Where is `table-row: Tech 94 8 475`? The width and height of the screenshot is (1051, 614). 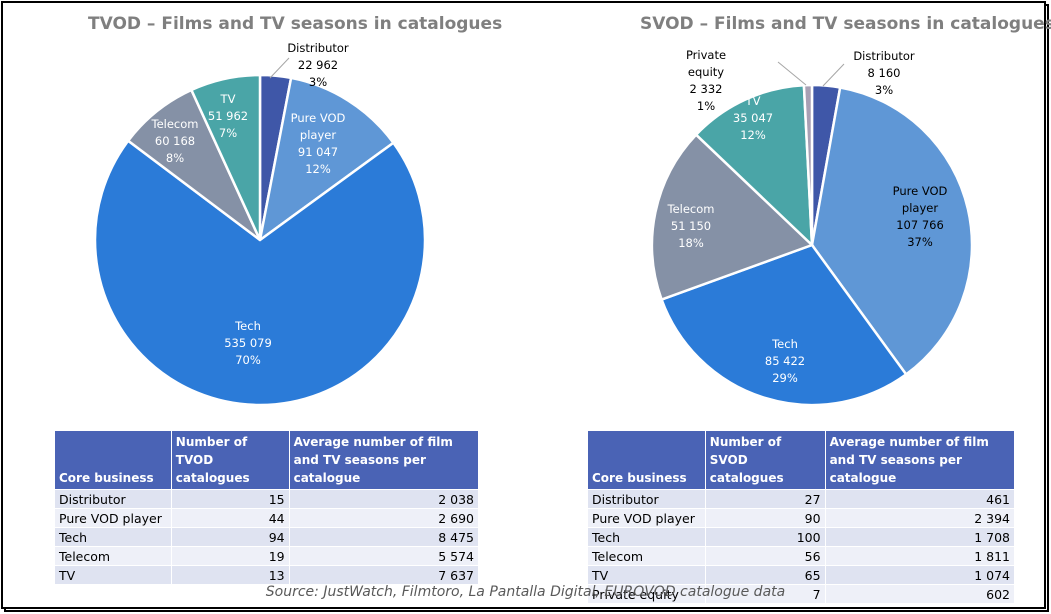 table-row: Tech 94 8 475 is located at coordinates (267, 537).